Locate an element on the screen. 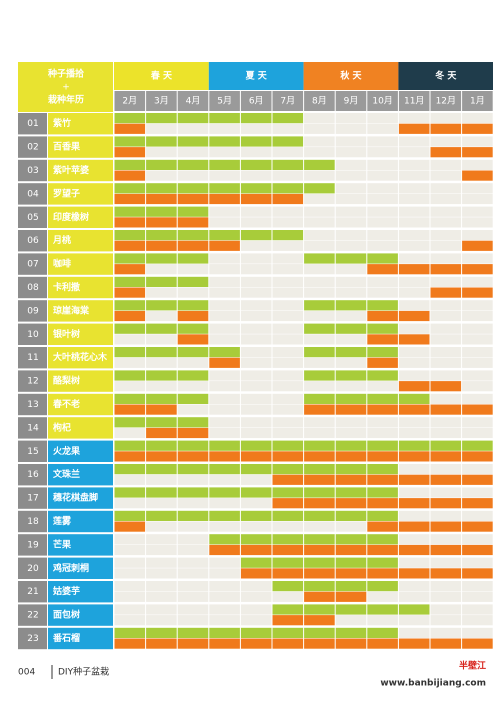 This screenshot has width=493, height=704. plant-number: 18 is located at coordinates (33, 522).